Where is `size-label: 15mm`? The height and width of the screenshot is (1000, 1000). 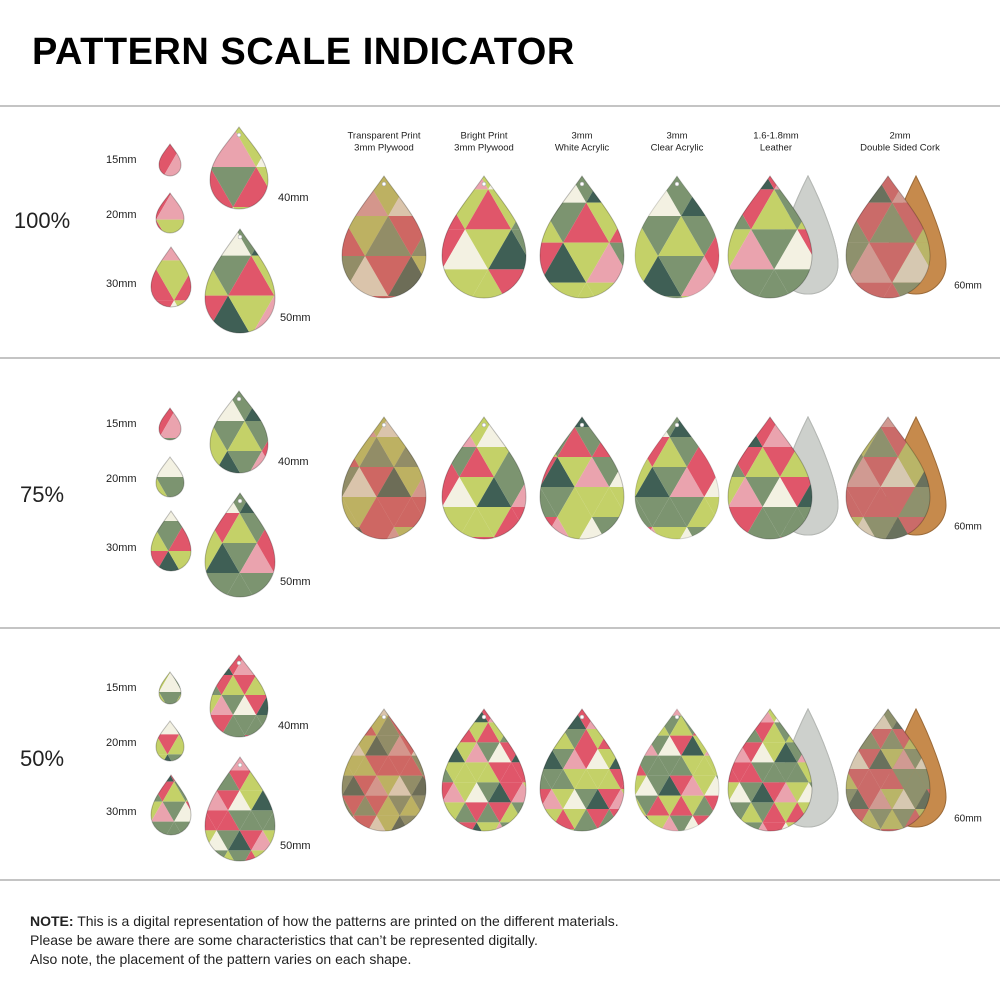 size-label: 15mm is located at coordinates (121, 424).